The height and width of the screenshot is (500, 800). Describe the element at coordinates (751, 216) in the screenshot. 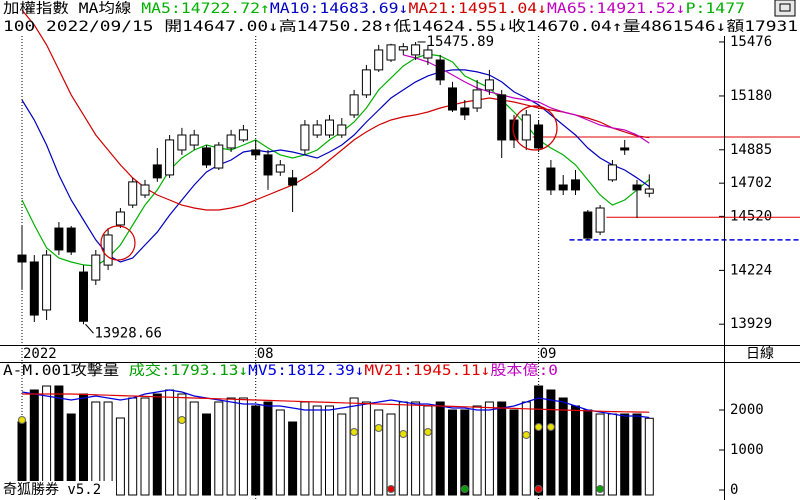

I see `y-tick-label: 14520` at that location.